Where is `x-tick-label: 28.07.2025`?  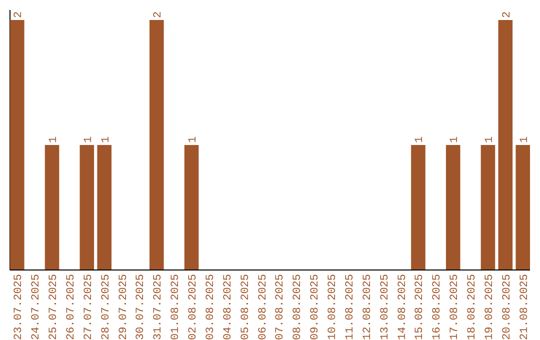
x-tick-label: 28.07.2025 is located at coordinates (106, 307).